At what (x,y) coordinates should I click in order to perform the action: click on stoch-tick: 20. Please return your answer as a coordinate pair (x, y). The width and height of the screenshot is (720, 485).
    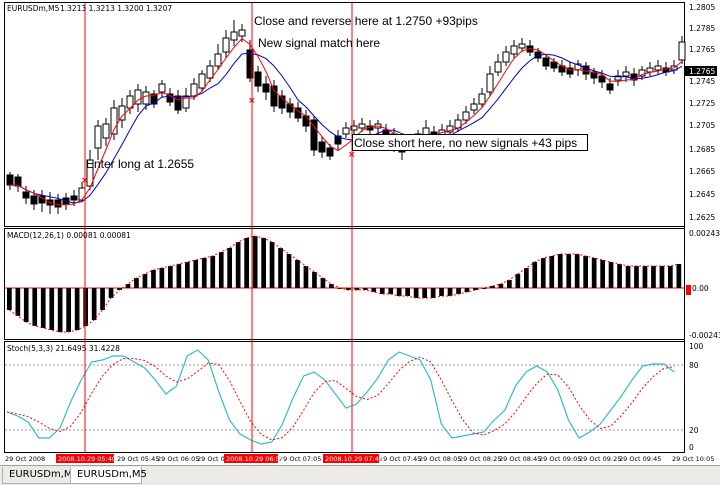
    Looking at the image, I should click on (694, 430).